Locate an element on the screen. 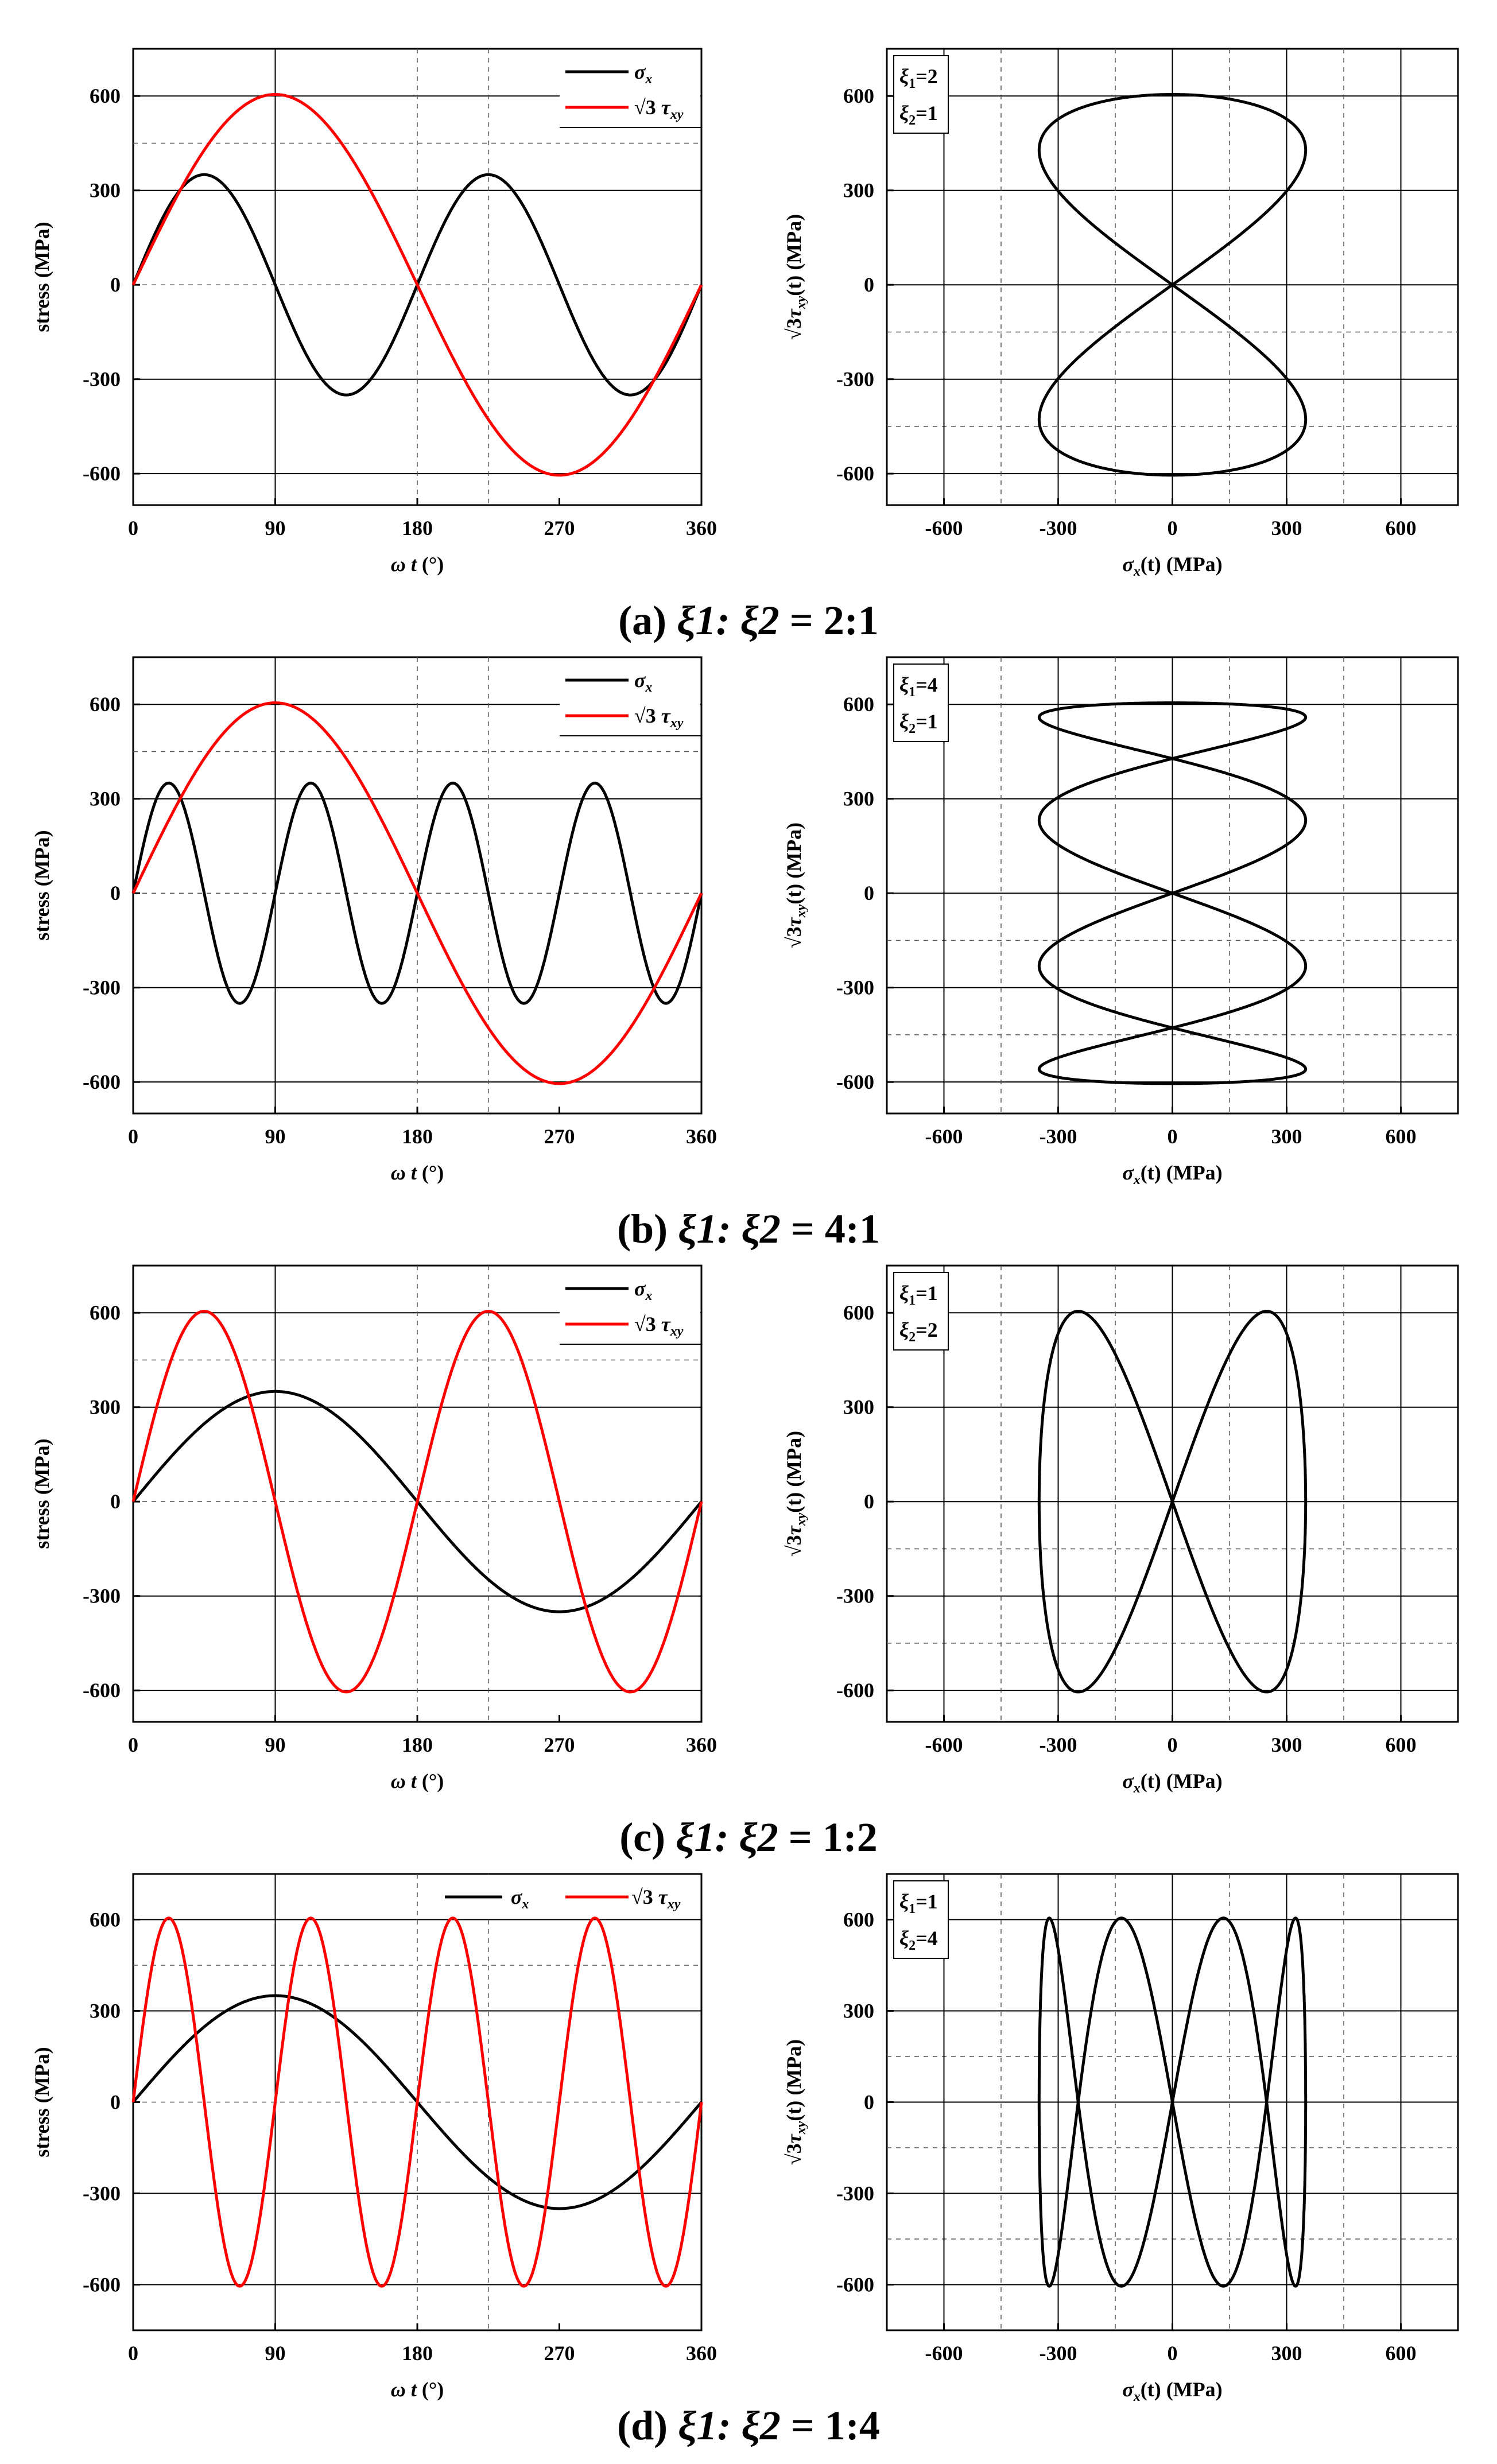  legend-tau-symbol: τ is located at coordinates (666, 716).